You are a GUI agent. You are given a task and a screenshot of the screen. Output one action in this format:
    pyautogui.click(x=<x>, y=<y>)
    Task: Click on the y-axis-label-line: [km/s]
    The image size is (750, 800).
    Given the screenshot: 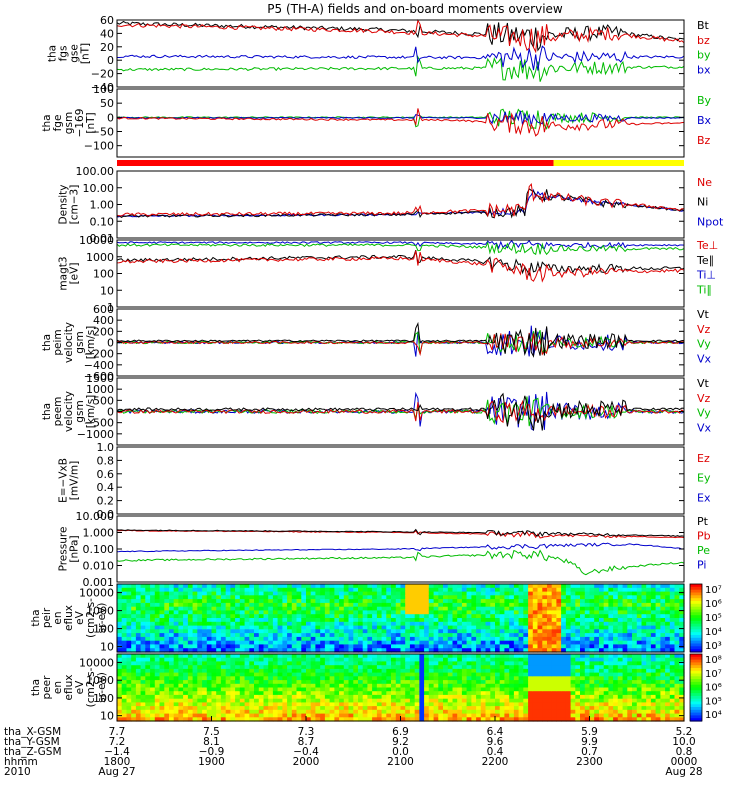 What is the action you would take?
    pyautogui.click(x=91, y=412)
    